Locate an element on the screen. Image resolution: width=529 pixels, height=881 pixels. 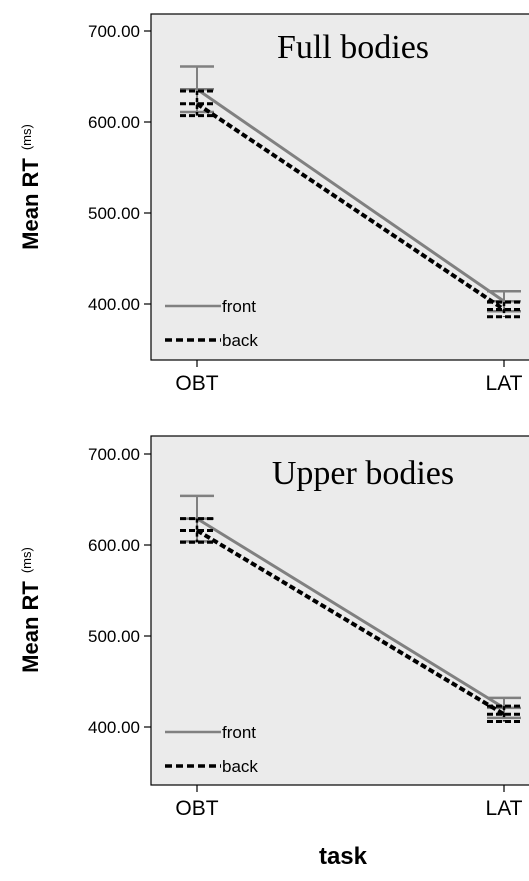
x-axis-title: task is located at coordinates (343, 856).